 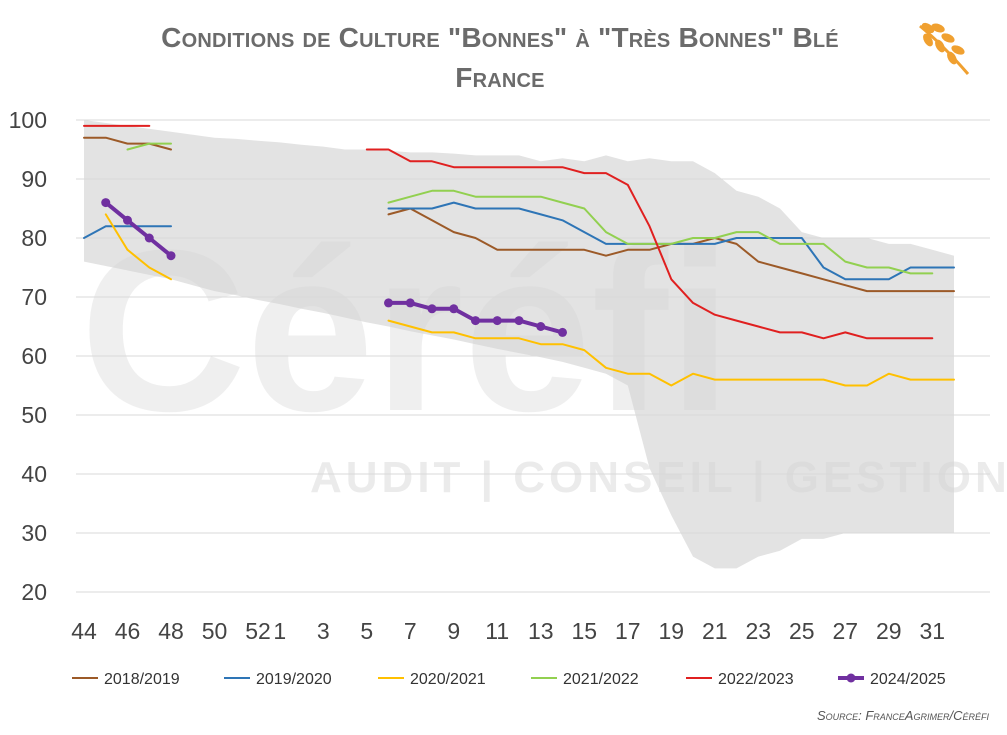 I want to click on x-tick-label: 3, so click(x=323, y=631).